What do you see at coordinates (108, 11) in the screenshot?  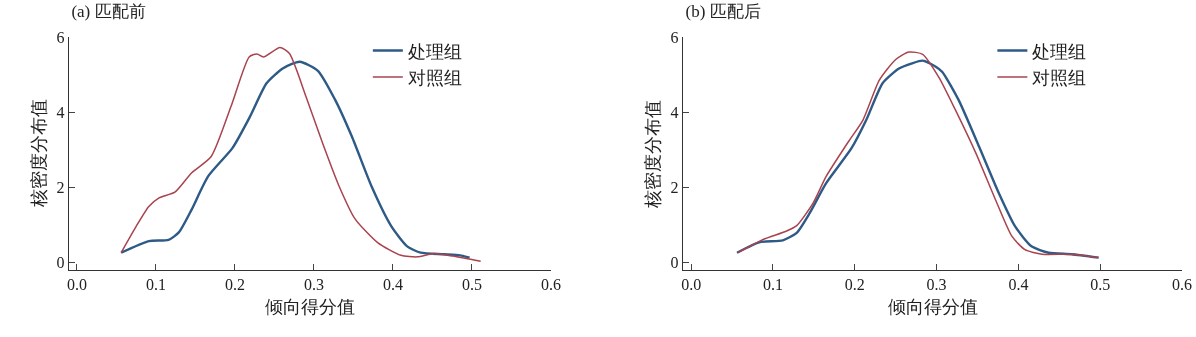 I see `chart-title: (a) 匹配前` at bounding box center [108, 11].